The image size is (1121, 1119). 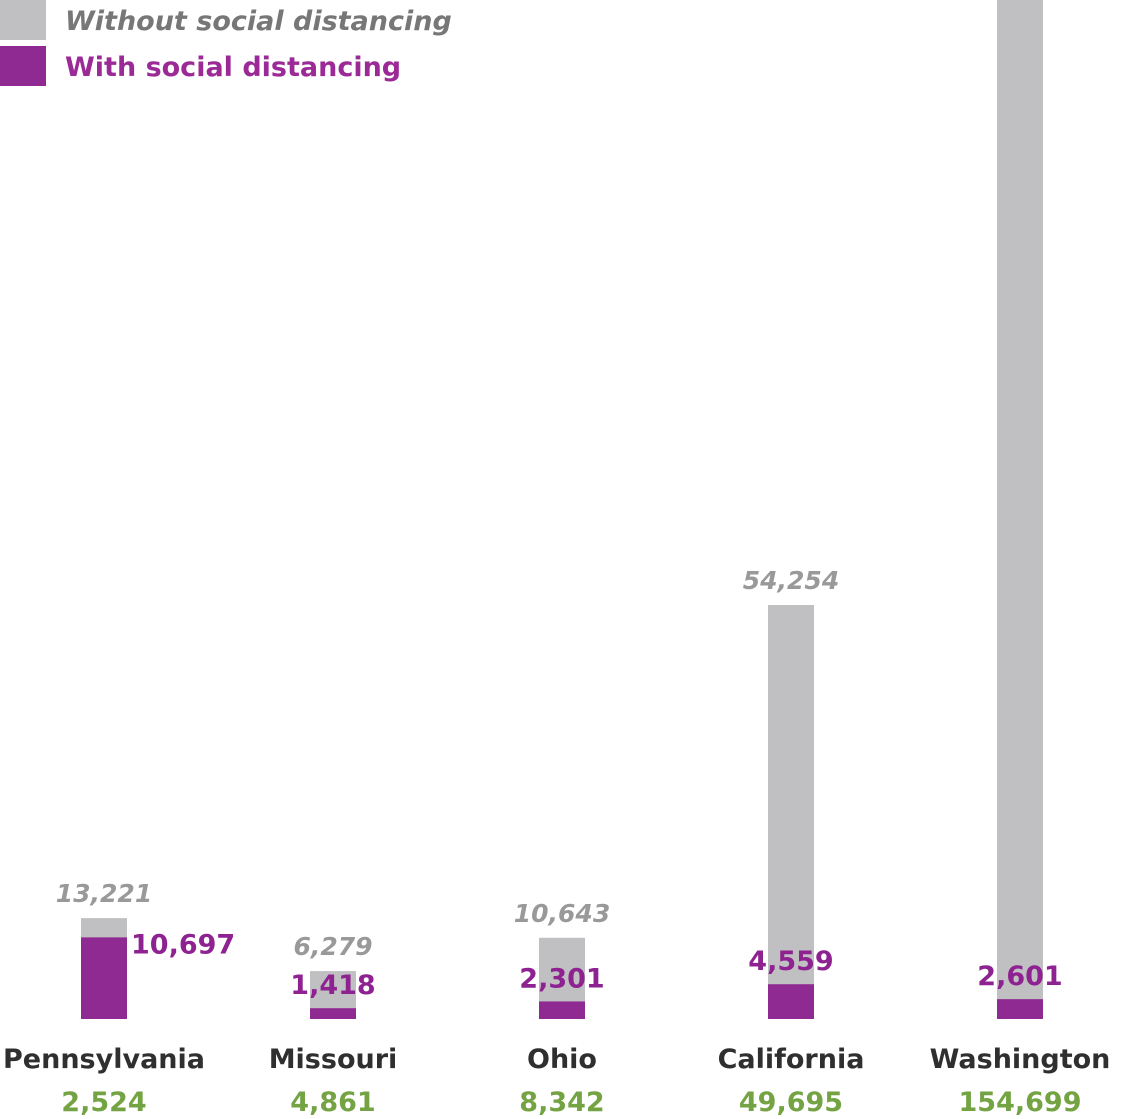 I want to click on legend-swatch-with-social-distancing, so click(x=23, y=66).